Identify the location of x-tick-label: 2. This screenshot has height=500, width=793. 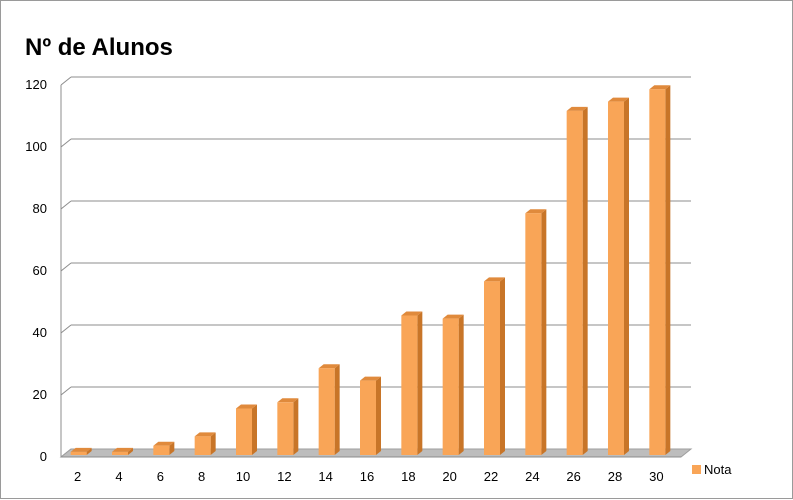
(77, 476).